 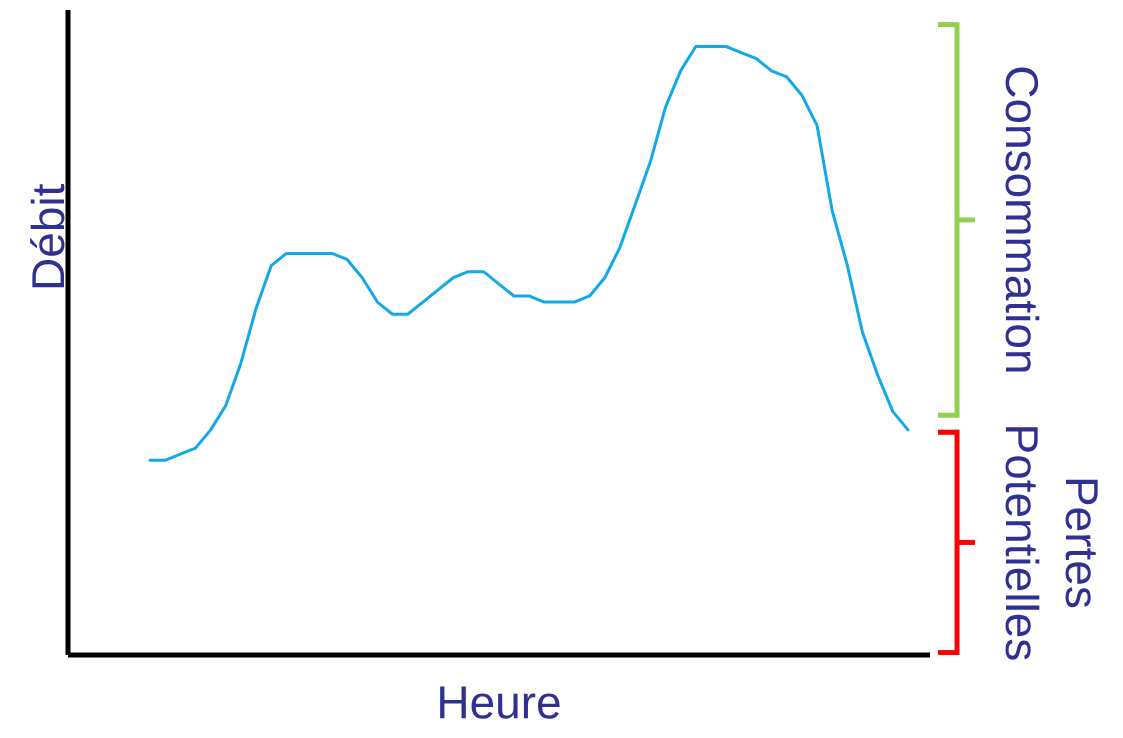 What do you see at coordinates (1022, 219) in the screenshot?
I see `text: Consommation` at bounding box center [1022, 219].